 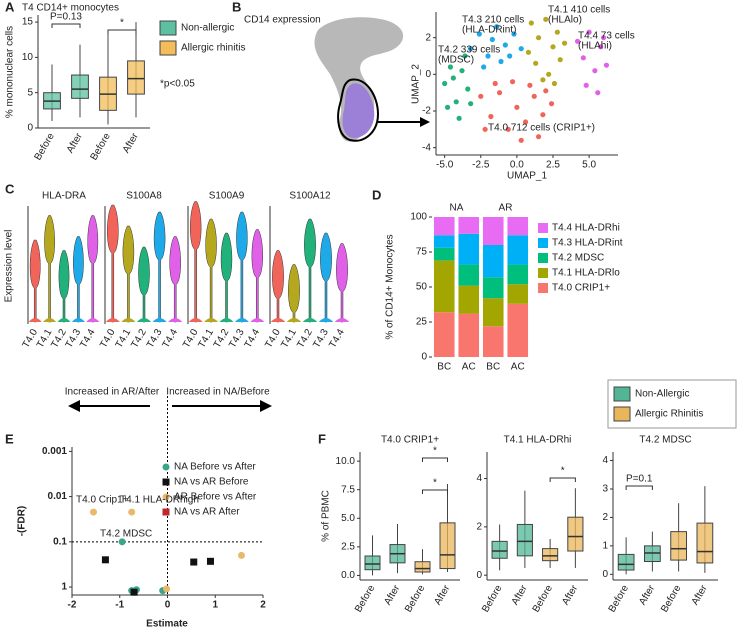 What do you see at coordinates (479, 527) in the screenshot?
I see `y-tick-label: 2` at bounding box center [479, 527].